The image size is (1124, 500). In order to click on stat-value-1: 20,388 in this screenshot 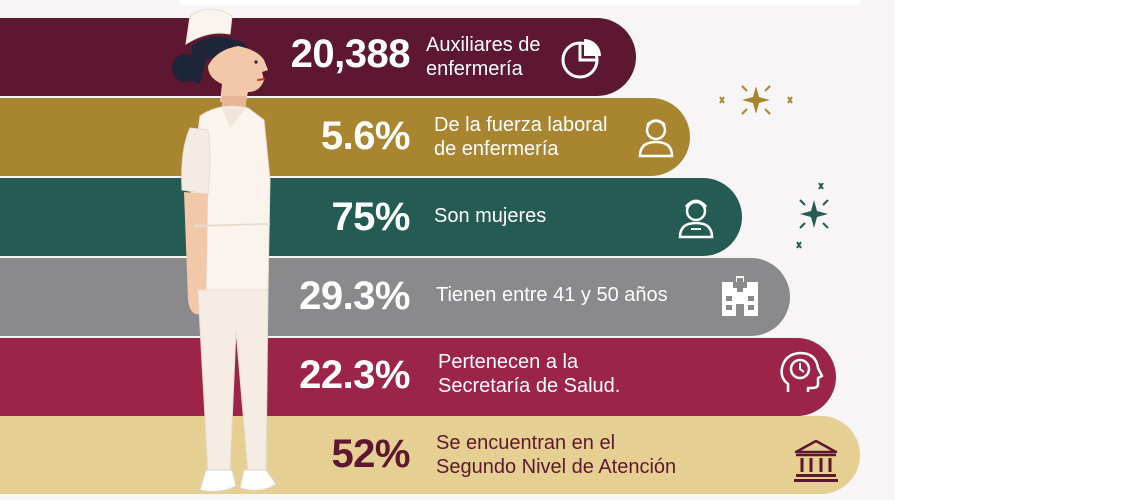, I will do `click(350, 54)`.